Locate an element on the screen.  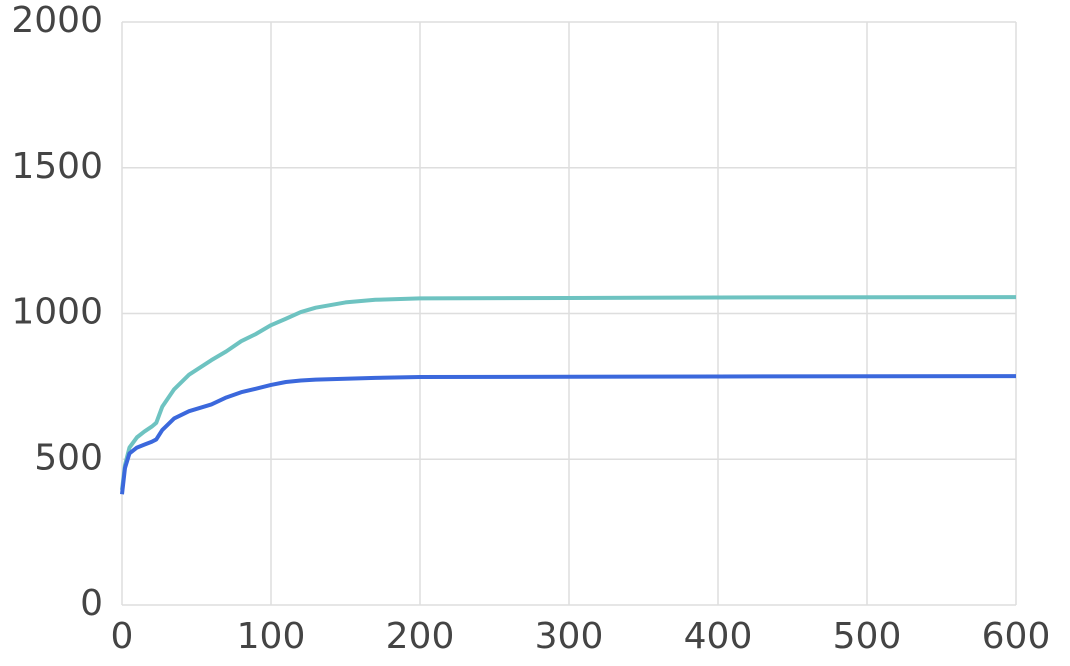
x-tick-label: 300 is located at coordinates (569, 636).